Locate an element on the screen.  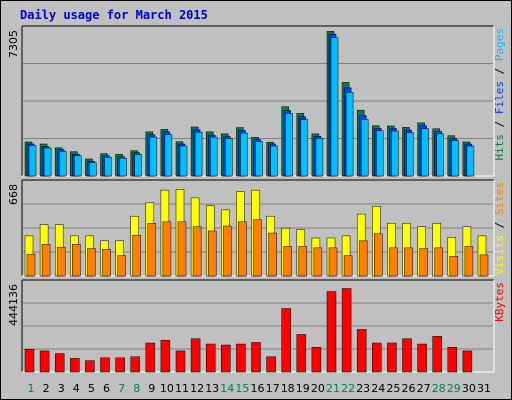
right-legend-bottom: KBytes is located at coordinates (499, 302).